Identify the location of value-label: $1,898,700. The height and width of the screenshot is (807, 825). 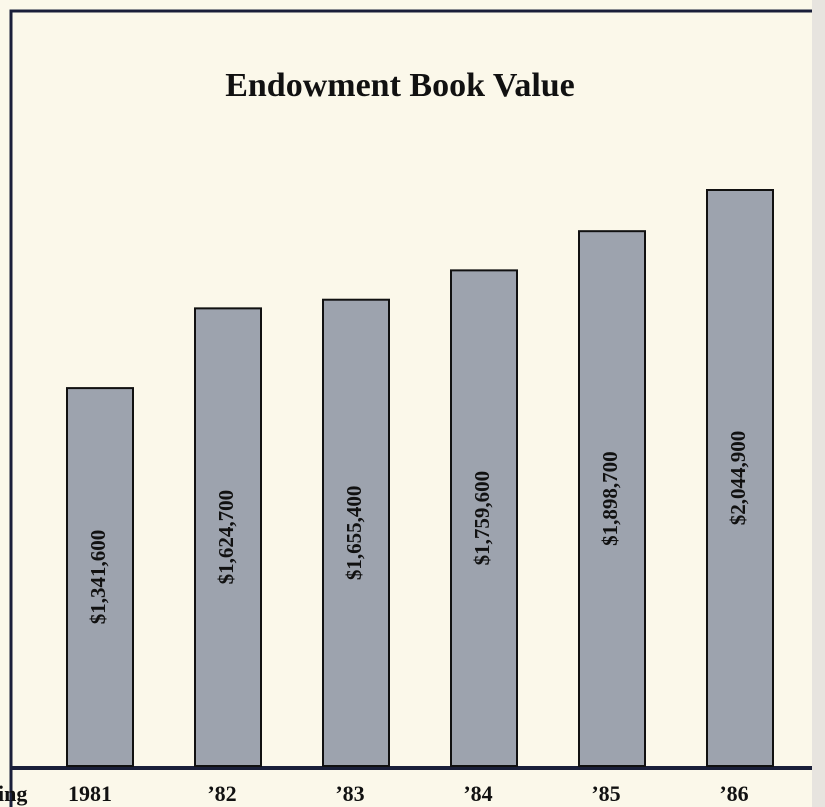
(610, 498).